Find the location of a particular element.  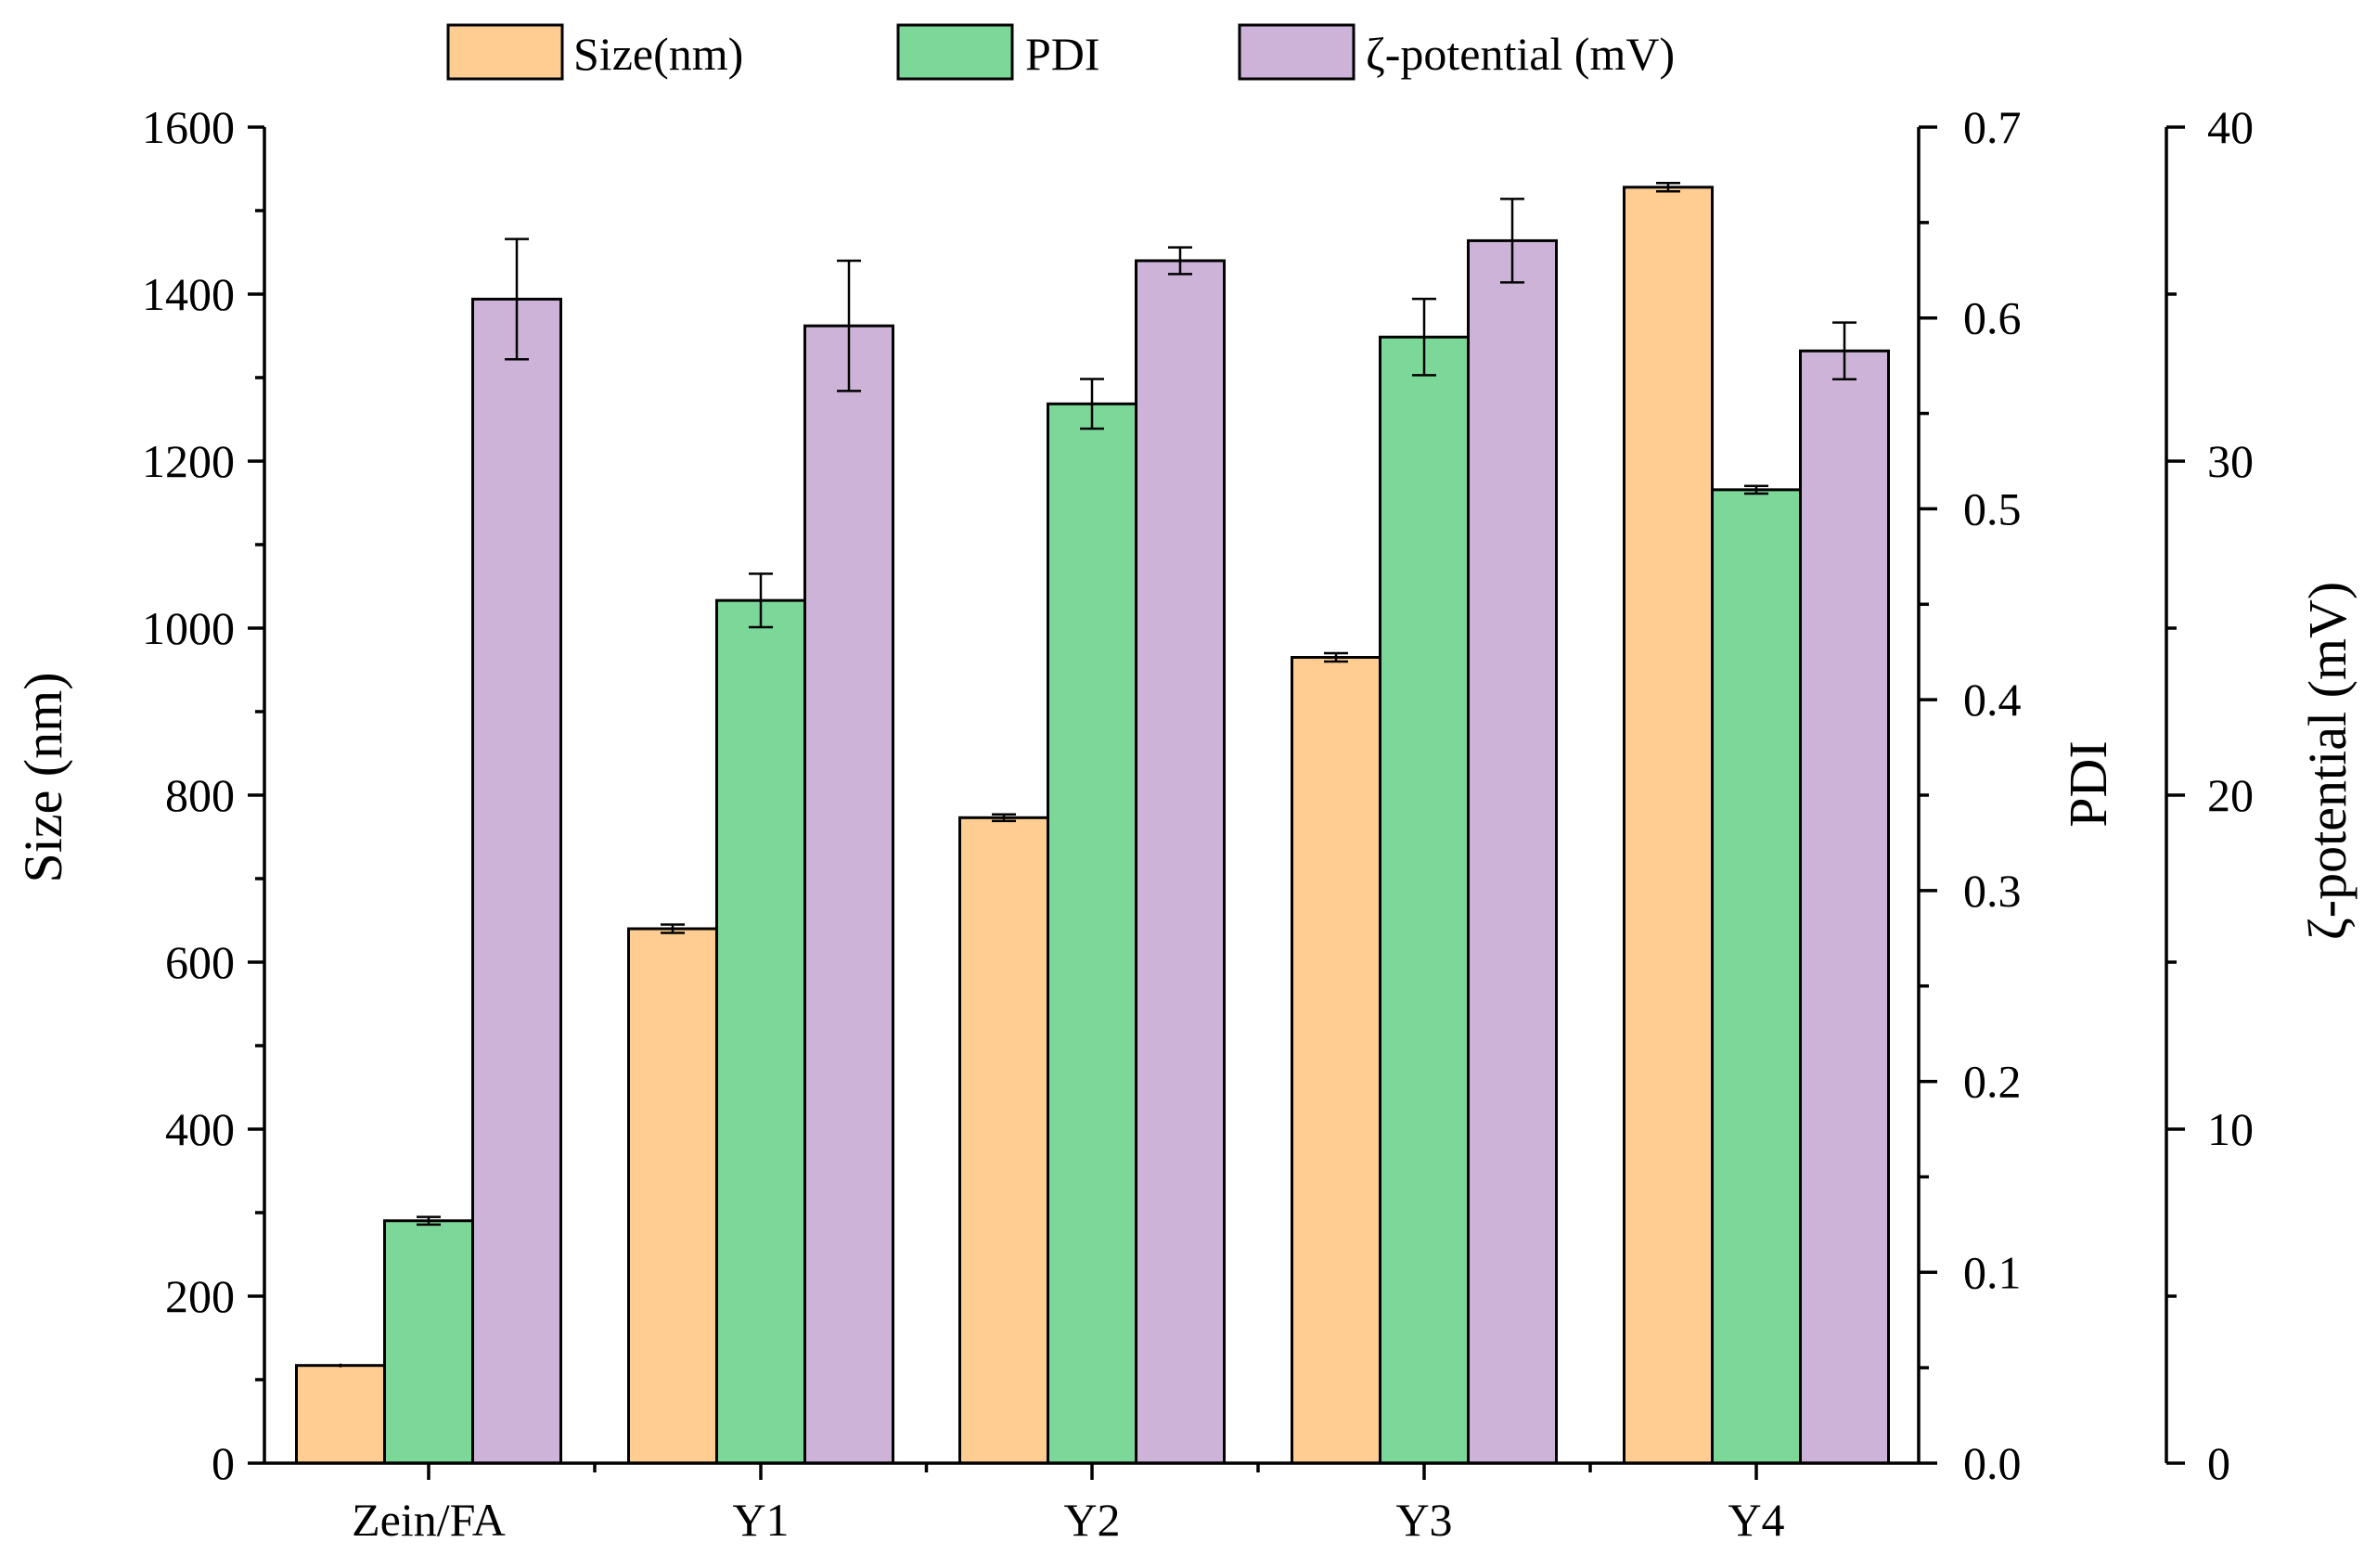

bar-zeta-y4 is located at coordinates (1844, 907).